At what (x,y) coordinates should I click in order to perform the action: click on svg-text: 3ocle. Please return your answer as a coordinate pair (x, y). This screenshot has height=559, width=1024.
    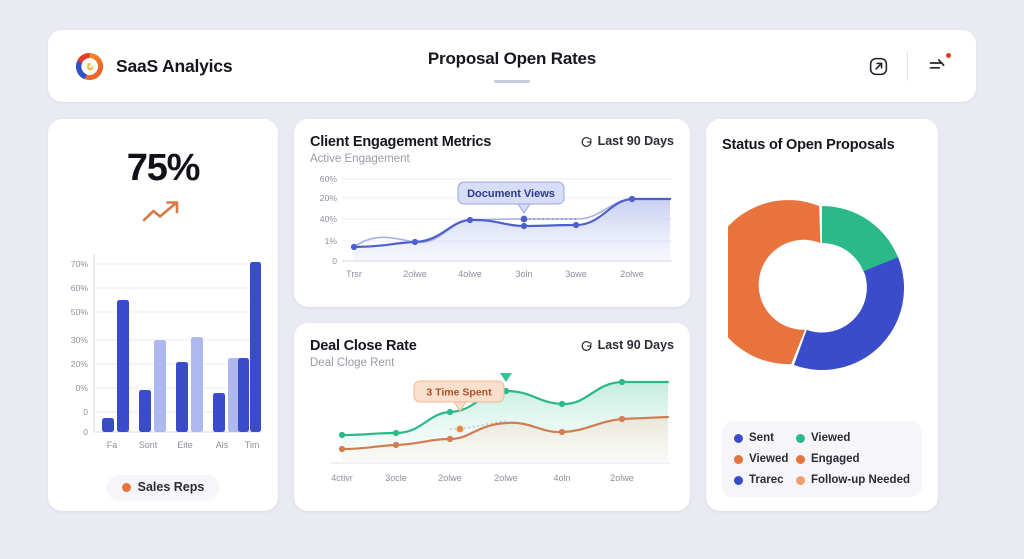
    Looking at the image, I should click on (396, 478).